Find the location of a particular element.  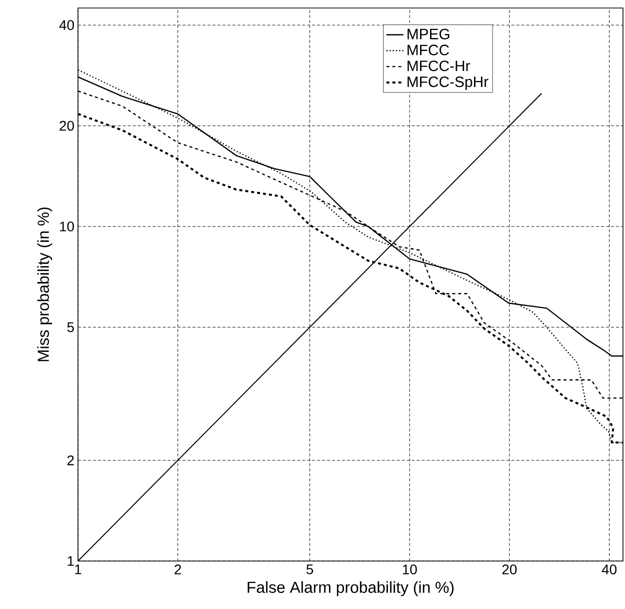

legend-label: MFCC is located at coordinates (428, 50).